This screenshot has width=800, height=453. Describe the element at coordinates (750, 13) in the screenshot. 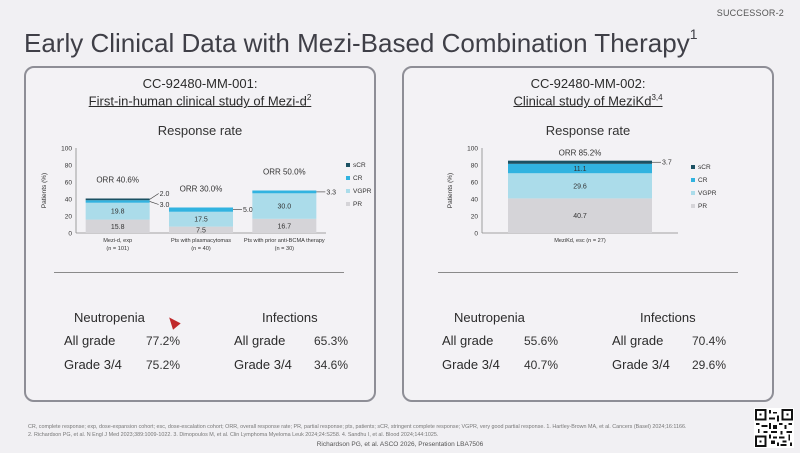

I see `slide-tag: SUCCESSOR-2` at that location.